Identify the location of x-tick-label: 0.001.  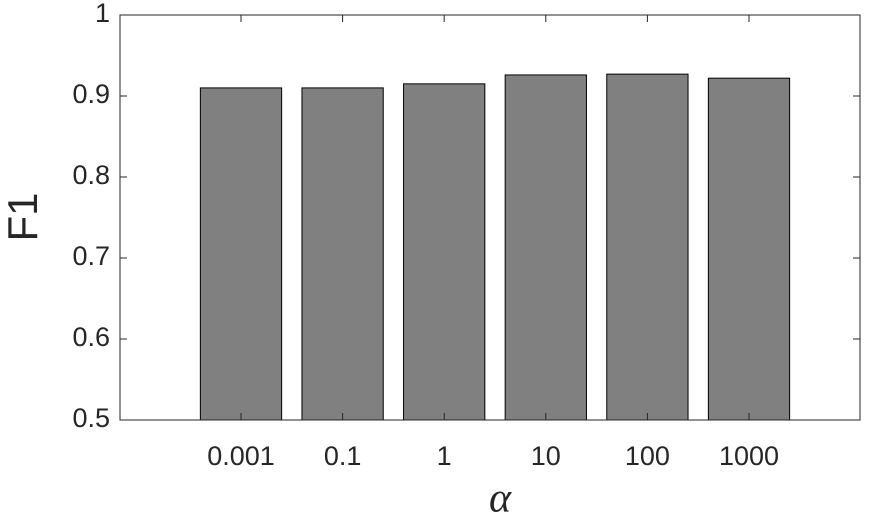
(241, 456).